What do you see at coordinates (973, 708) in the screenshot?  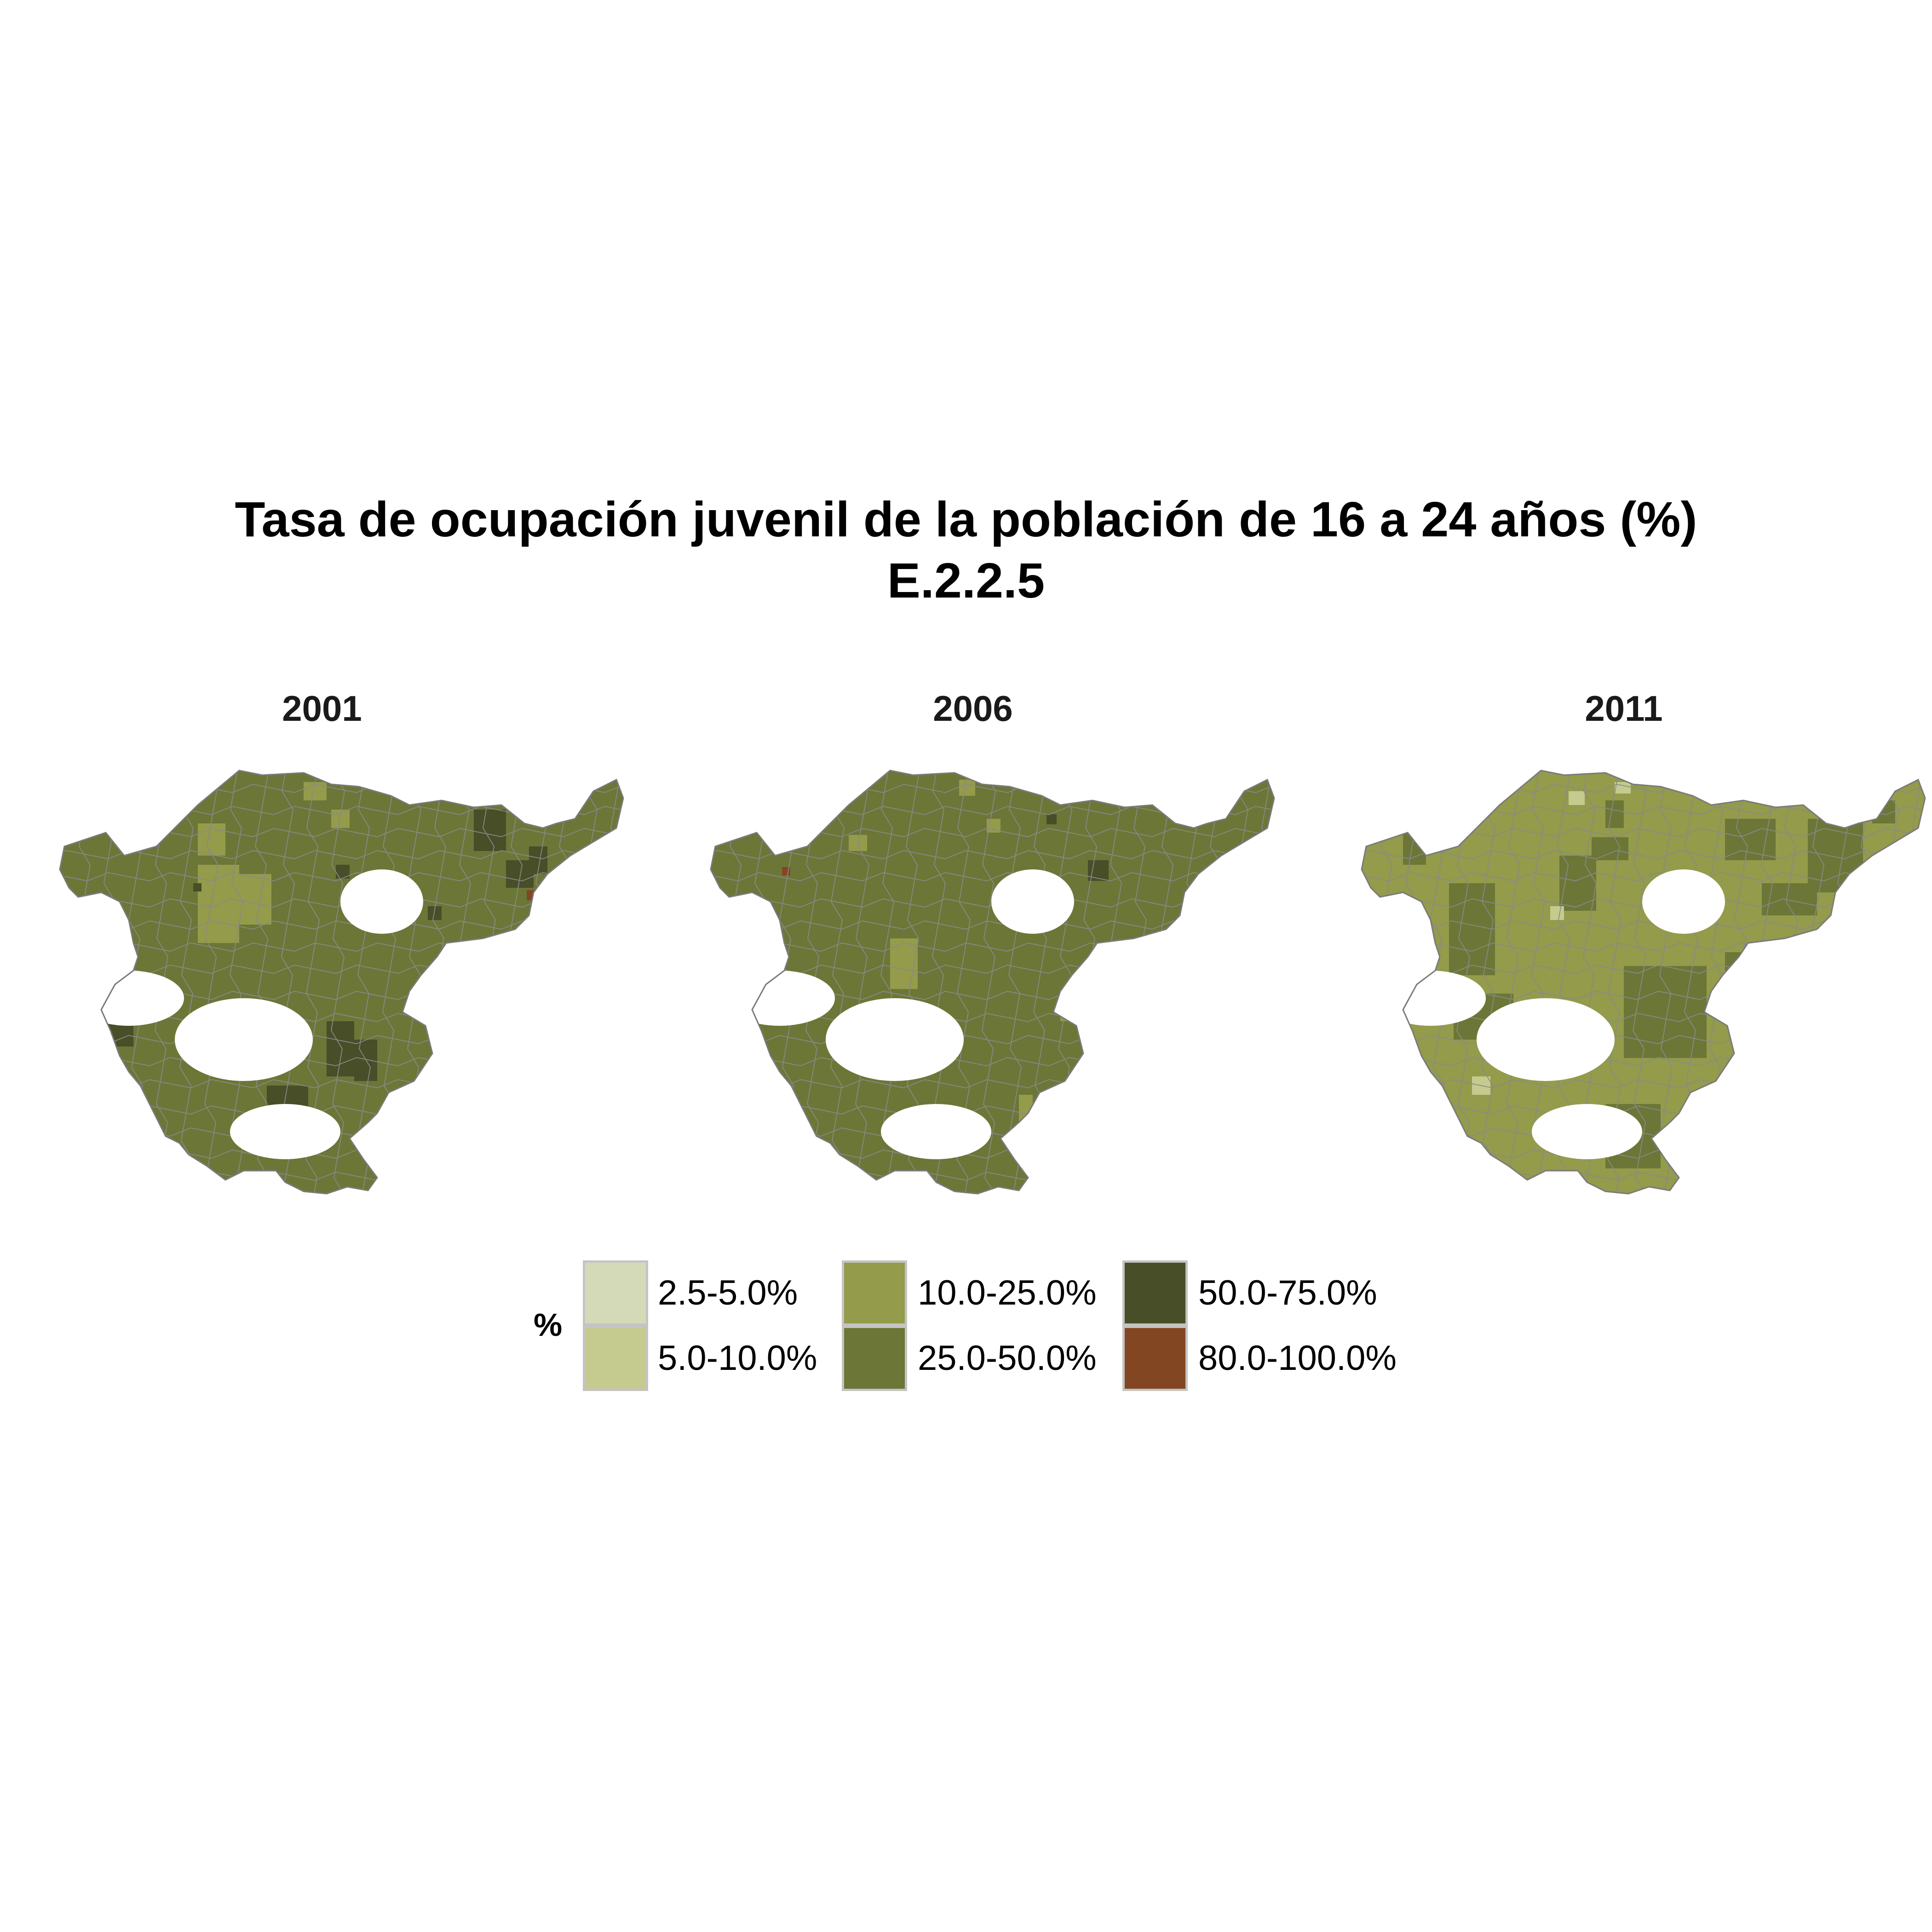 I see `panel-title-2006: 2006` at bounding box center [973, 708].